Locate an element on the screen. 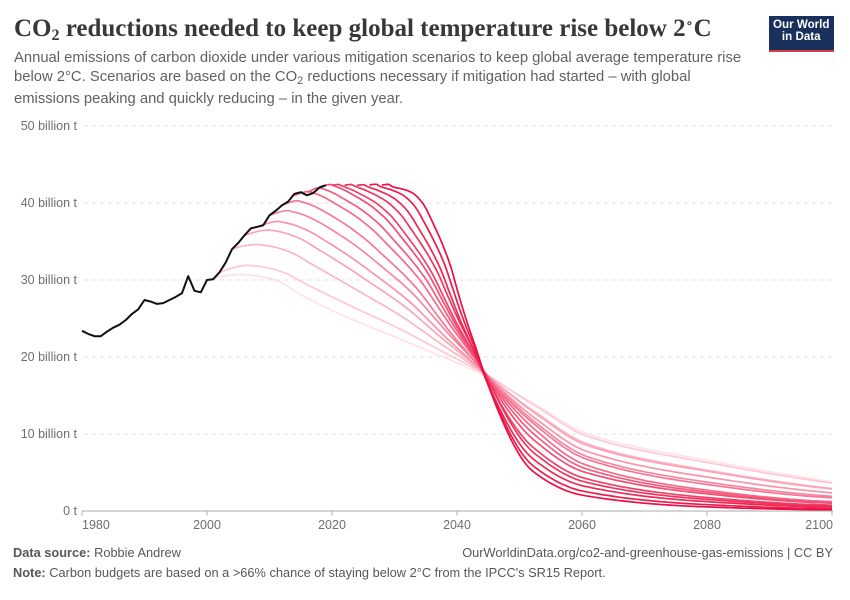 The image size is (850, 600). svg-text: 10 billion t is located at coordinates (49, 434).